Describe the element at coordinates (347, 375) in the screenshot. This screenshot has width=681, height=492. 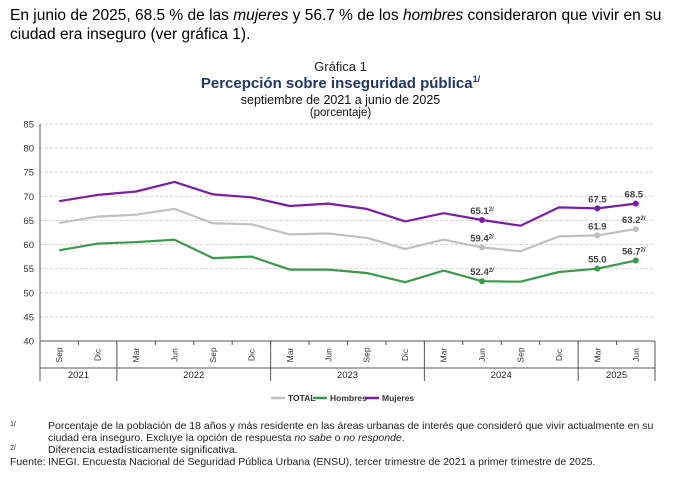
I see `year-label: 2023` at that location.